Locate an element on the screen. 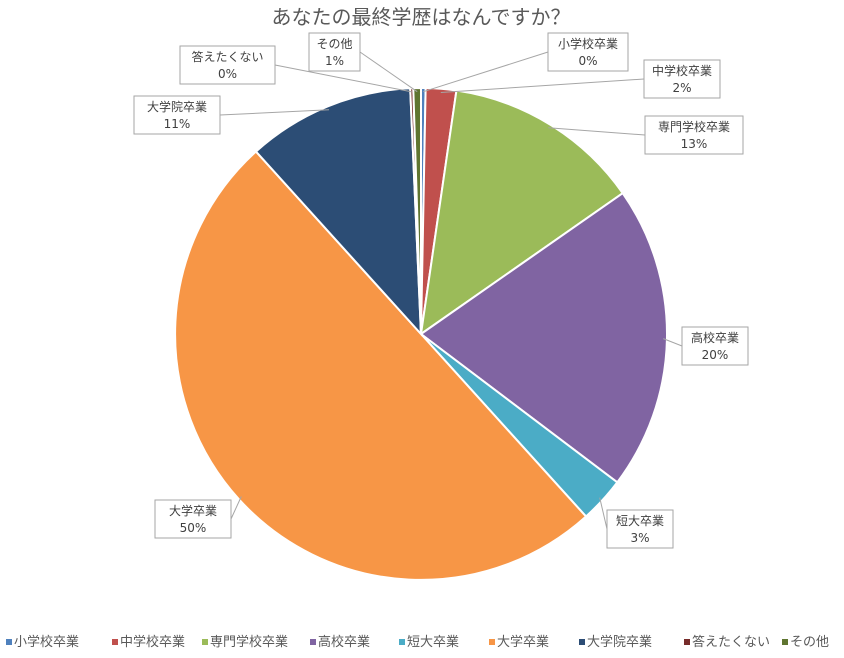  legend-entry: 専門学校卒業 is located at coordinates (249, 642).